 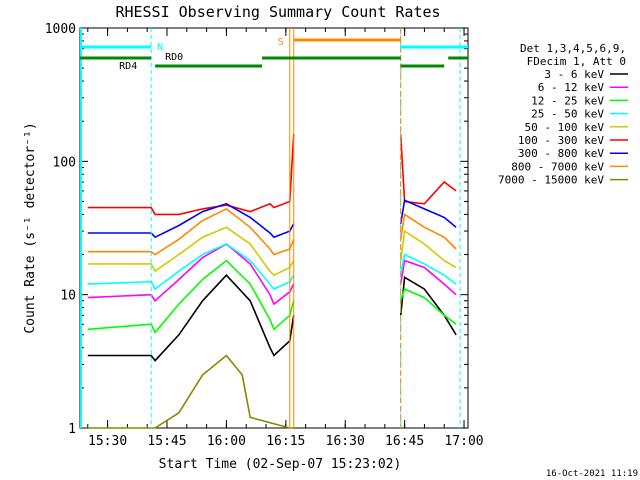 I want to click on legend-label: 25 - 50 keV, so click(x=567, y=114).